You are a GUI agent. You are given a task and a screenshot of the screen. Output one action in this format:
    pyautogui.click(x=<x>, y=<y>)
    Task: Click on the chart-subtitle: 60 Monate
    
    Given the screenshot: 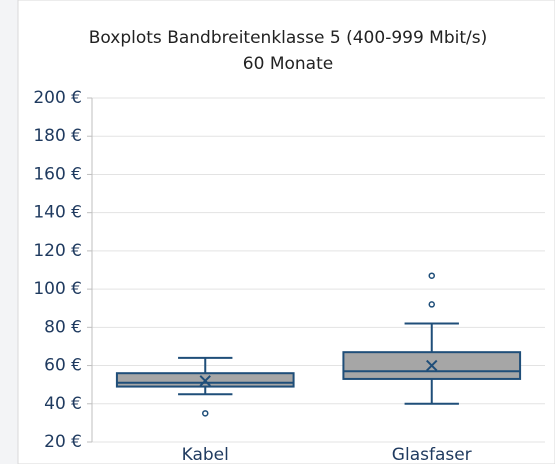 What is the action you would take?
    pyautogui.click(x=288, y=64)
    